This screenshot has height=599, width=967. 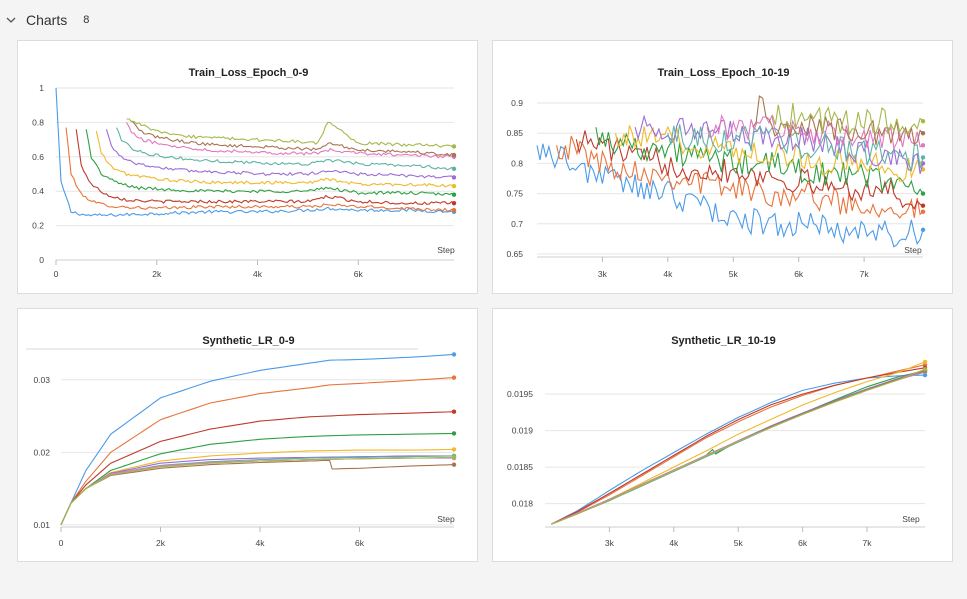 I want to click on y-tick-label: 0.03, so click(x=41, y=380).